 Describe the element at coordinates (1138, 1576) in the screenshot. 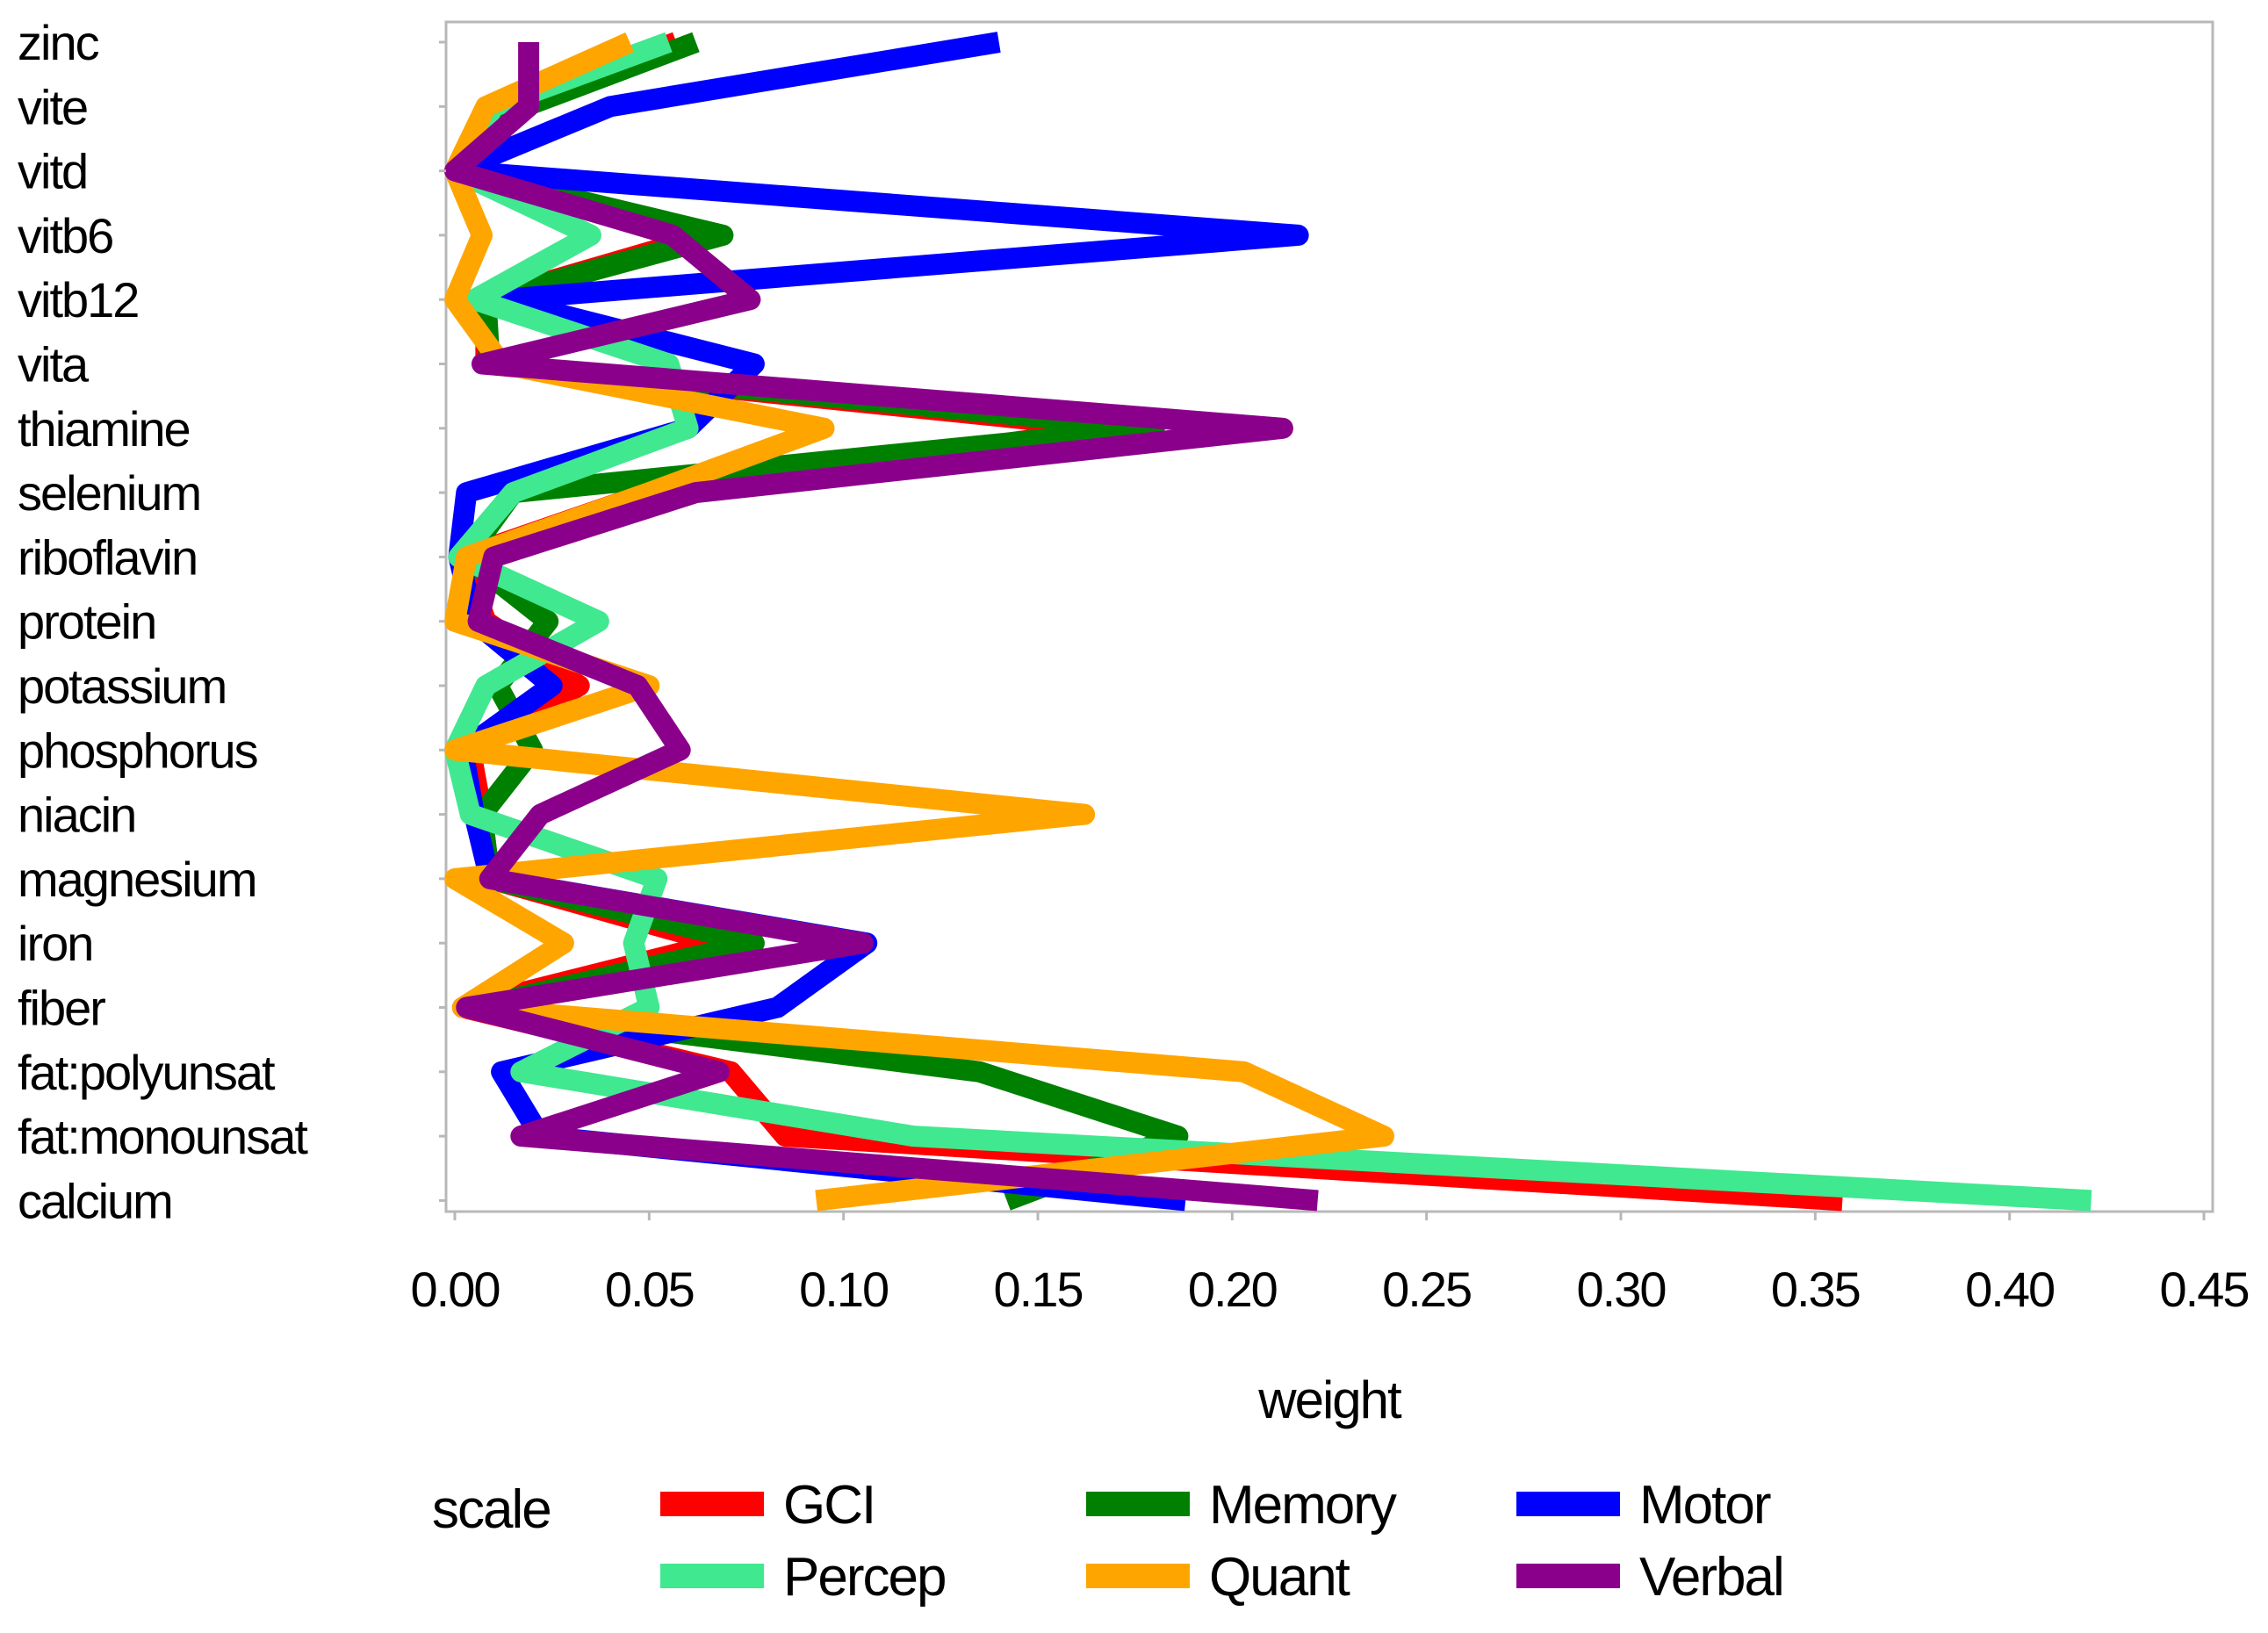

I see `legend-swatch-quant` at that location.